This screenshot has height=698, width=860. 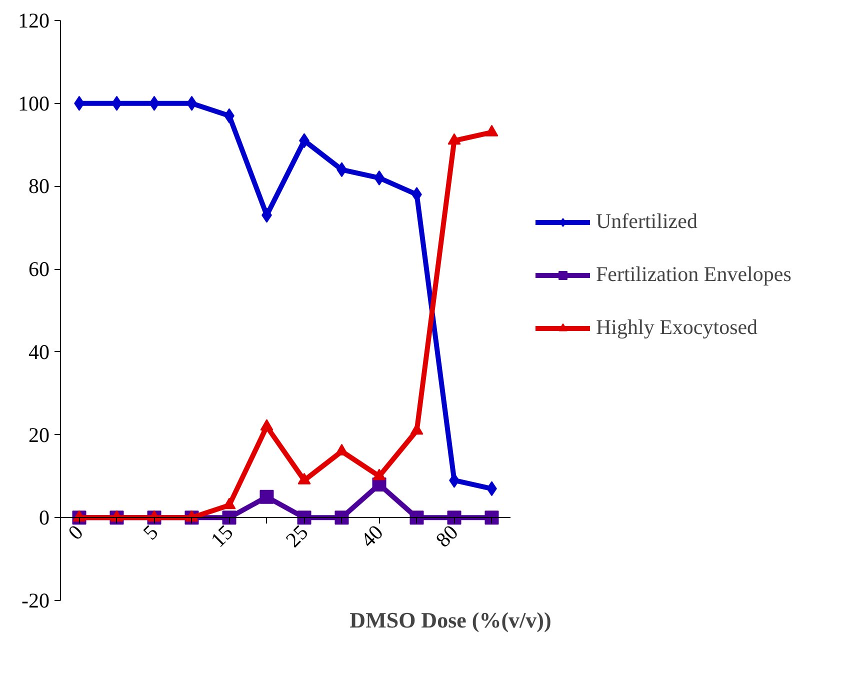 What do you see at coordinates (647, 221) in the screenshot?
I see `legend-label: Unfertilized` at bounding box center [647, 221].